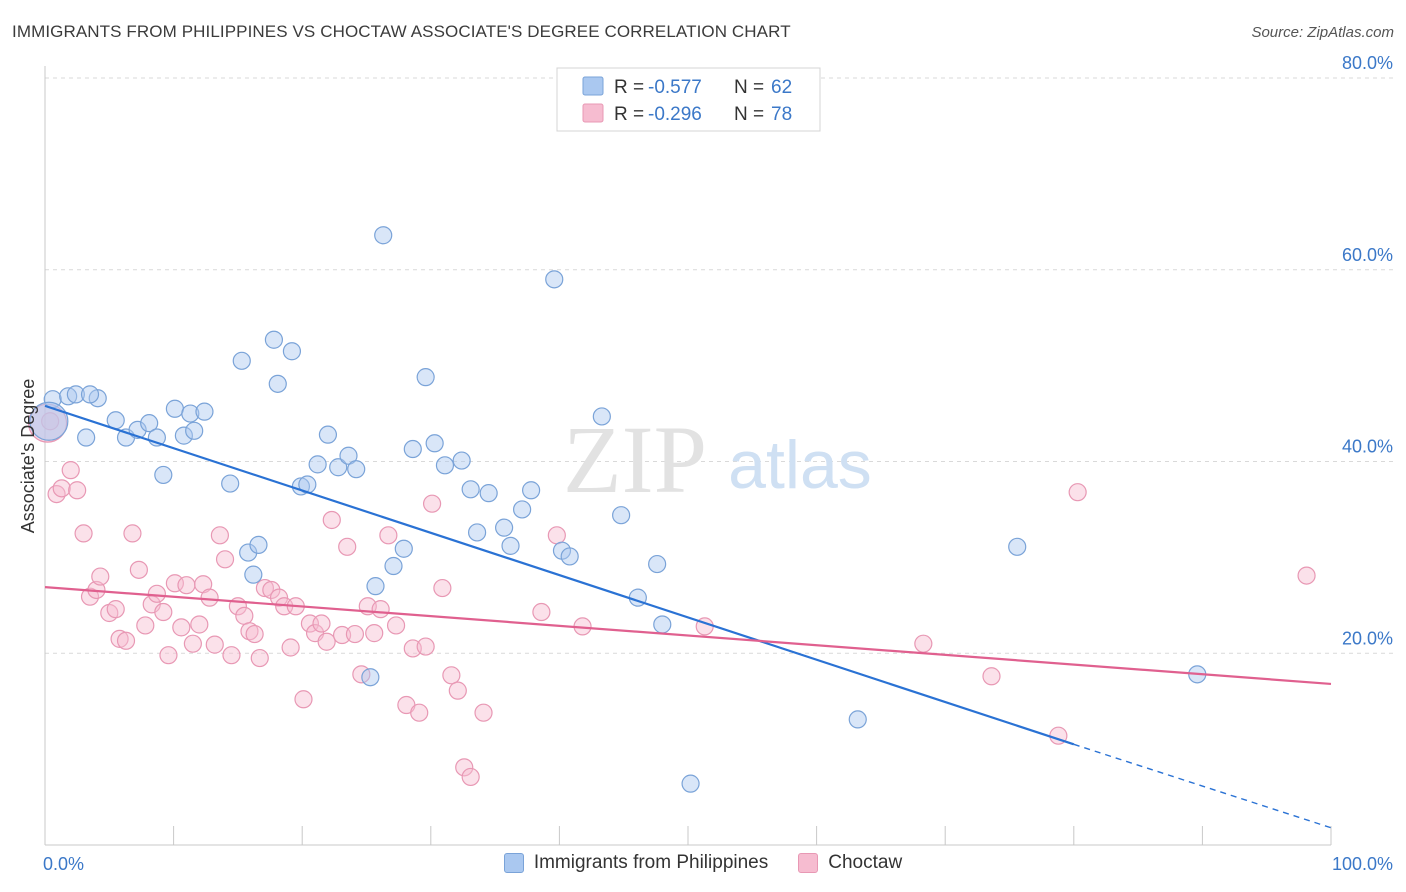 Image resolution: width=1406 pixels, height=892 pixels. I want to click on stats-n-value-blue: 62, so click(781, 87).